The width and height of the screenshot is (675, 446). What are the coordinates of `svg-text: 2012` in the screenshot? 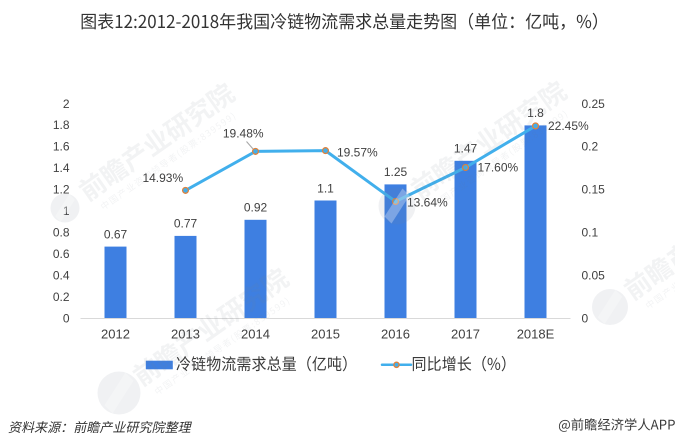 It's located at (115, 334).